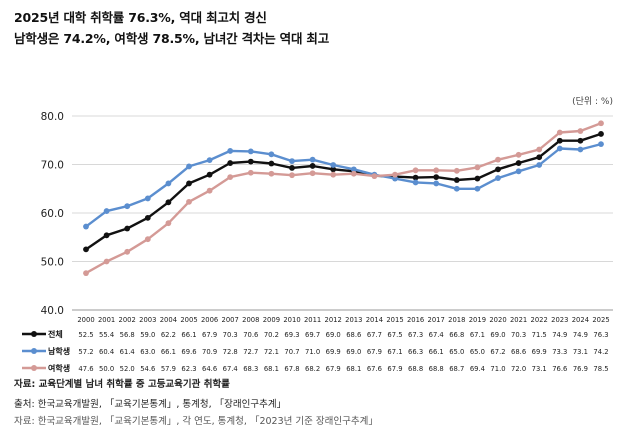  I want to click on data-label: 74.9, so click(559, 335).